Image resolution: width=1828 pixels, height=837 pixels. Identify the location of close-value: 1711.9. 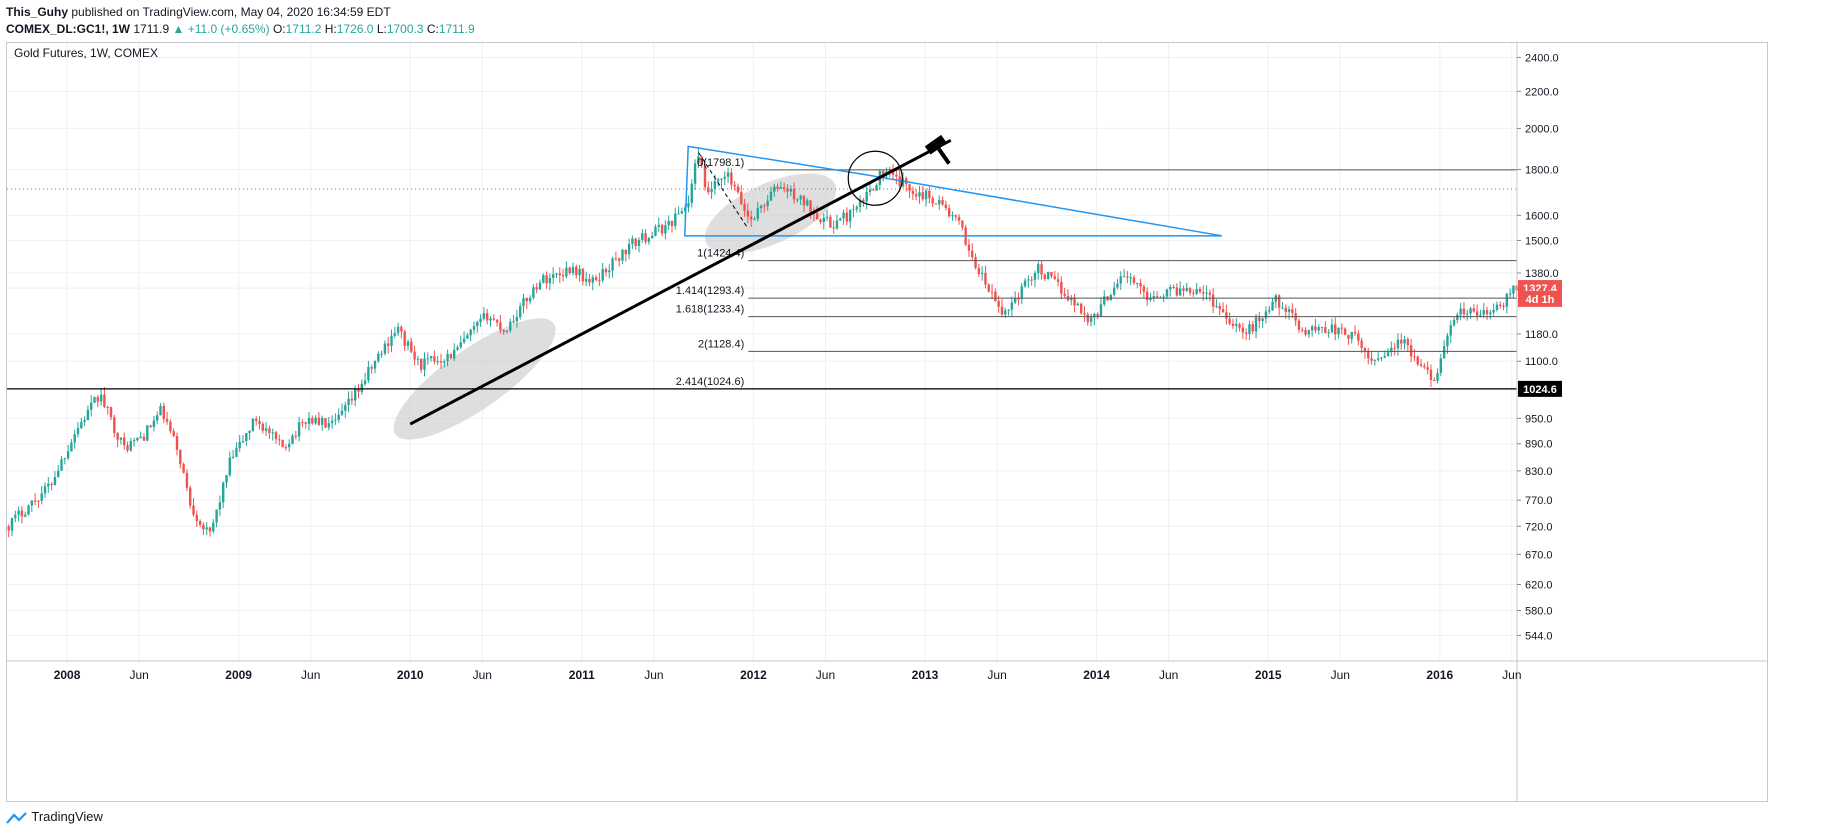
(456, 29).